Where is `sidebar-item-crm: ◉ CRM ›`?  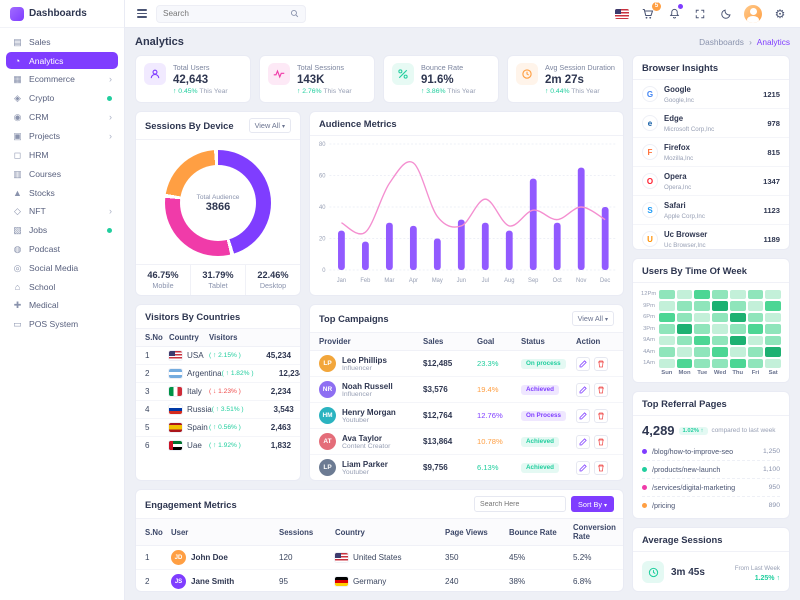 sidebar-item-crm: ◉ CRM › is located at coordinates (62, 117).